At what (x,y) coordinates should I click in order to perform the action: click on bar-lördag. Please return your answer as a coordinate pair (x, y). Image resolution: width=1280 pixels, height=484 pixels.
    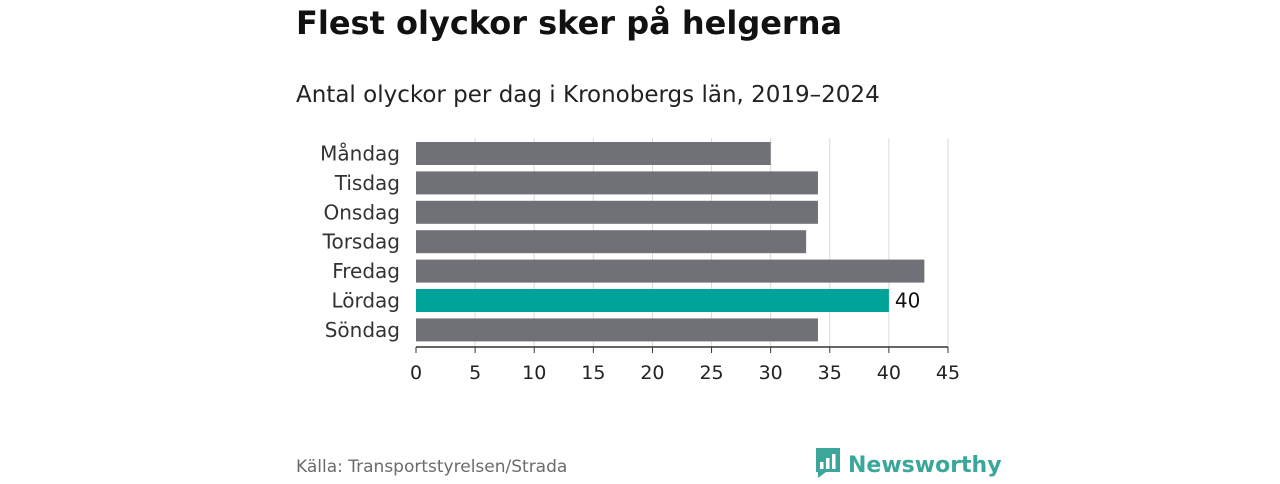
    Looking at the image, I should click on (652, 300).